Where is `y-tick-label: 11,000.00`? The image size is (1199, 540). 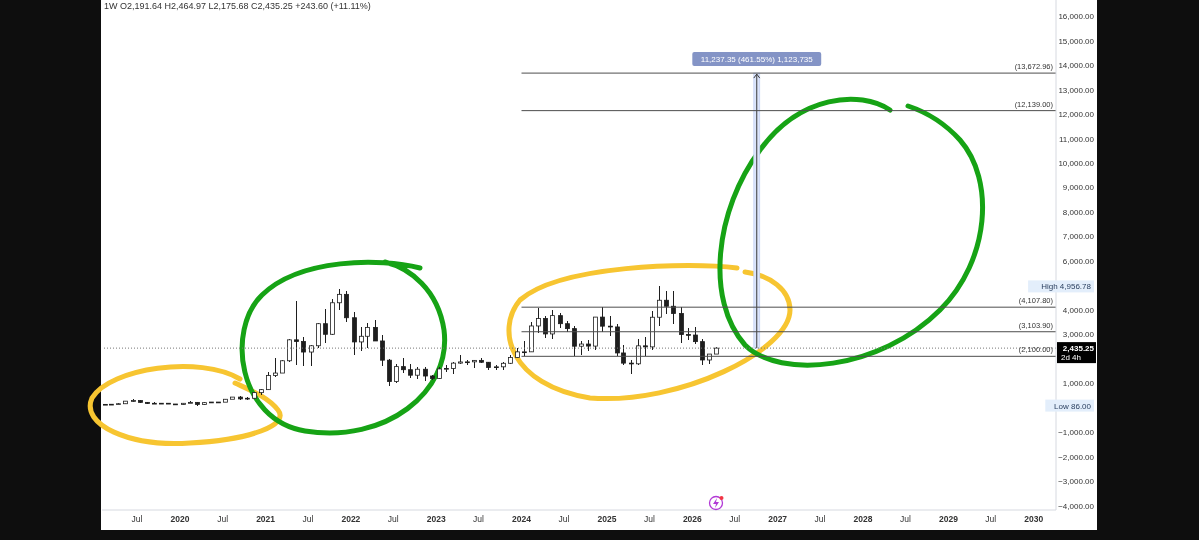
y-tick-label: 11,000.00 is located at coordinates (1077, 139).